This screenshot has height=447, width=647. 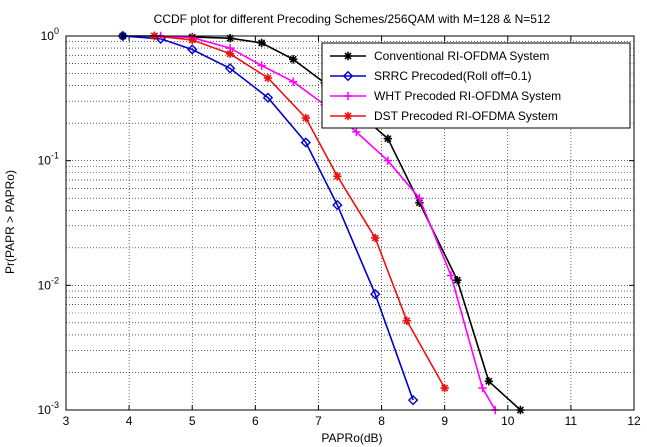 What do you see at coordinates (461, 56) in the screenshot?
I see `legend-label: Conventional RI-OFDMA System` at bounding box center [461, 56].